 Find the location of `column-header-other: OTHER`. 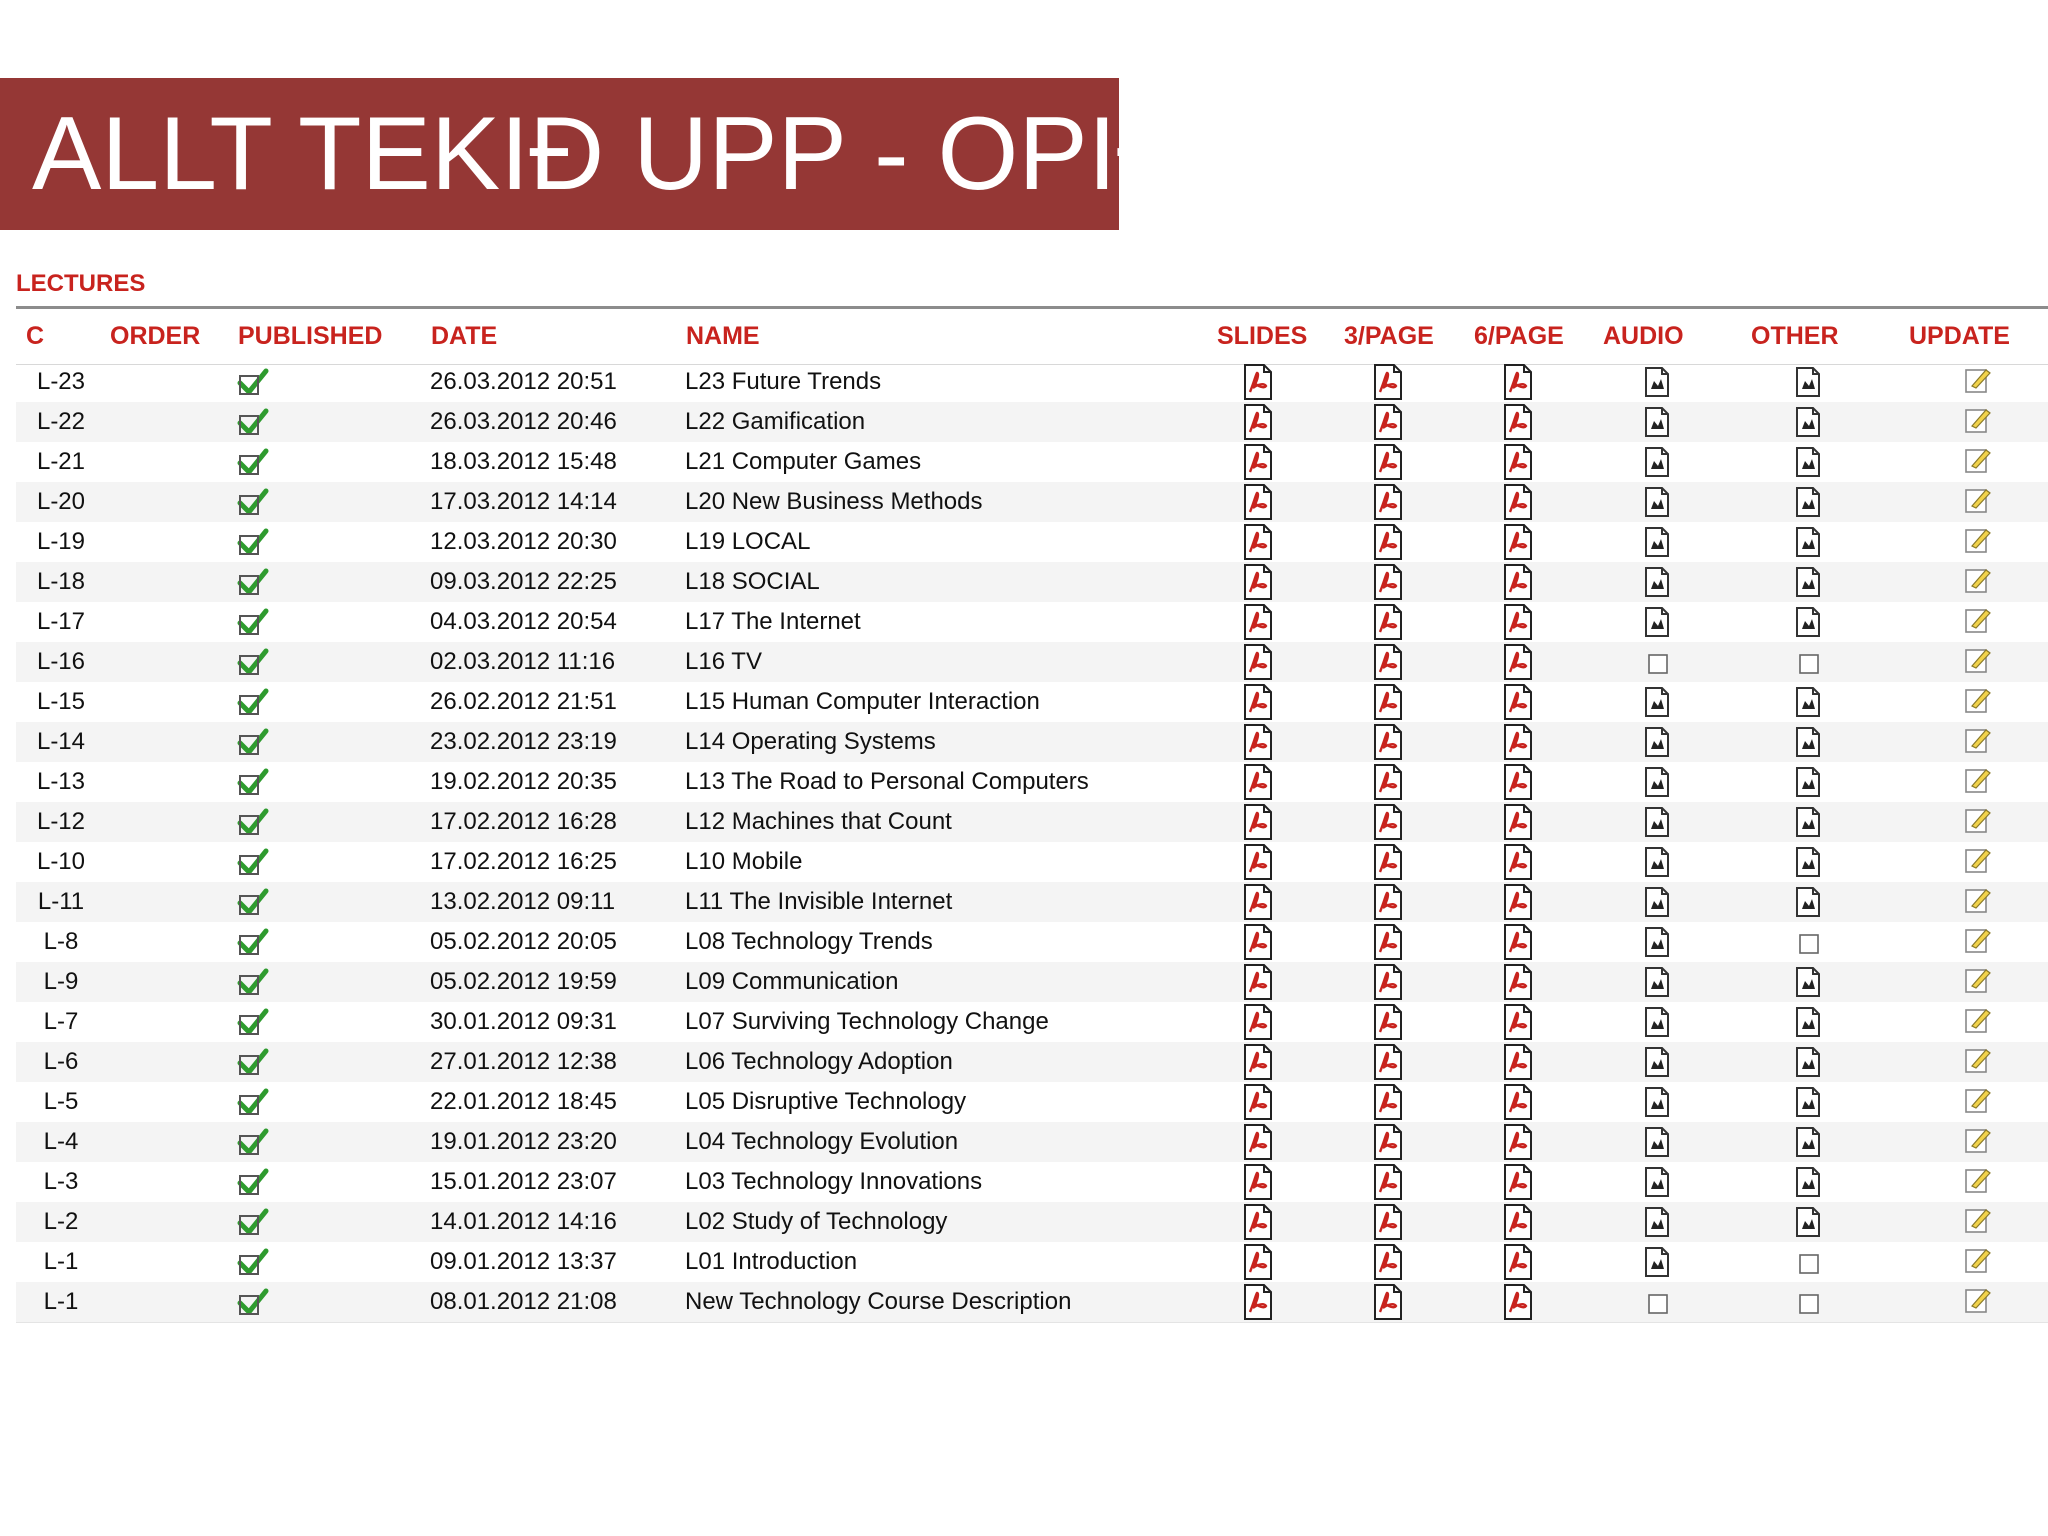

column-header-other: OTHER is located at coordinates (1795, 336).